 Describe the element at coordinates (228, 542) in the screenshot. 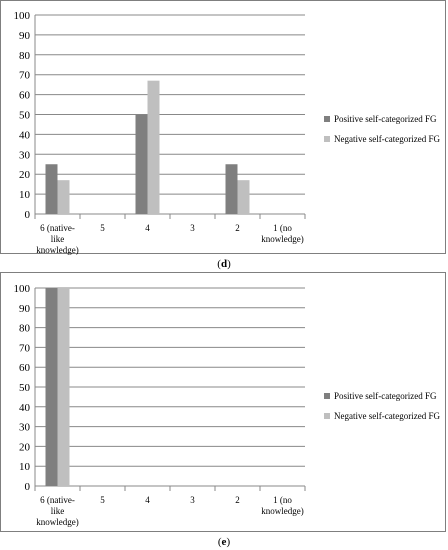

I see `caption-e-close: )` at that location.